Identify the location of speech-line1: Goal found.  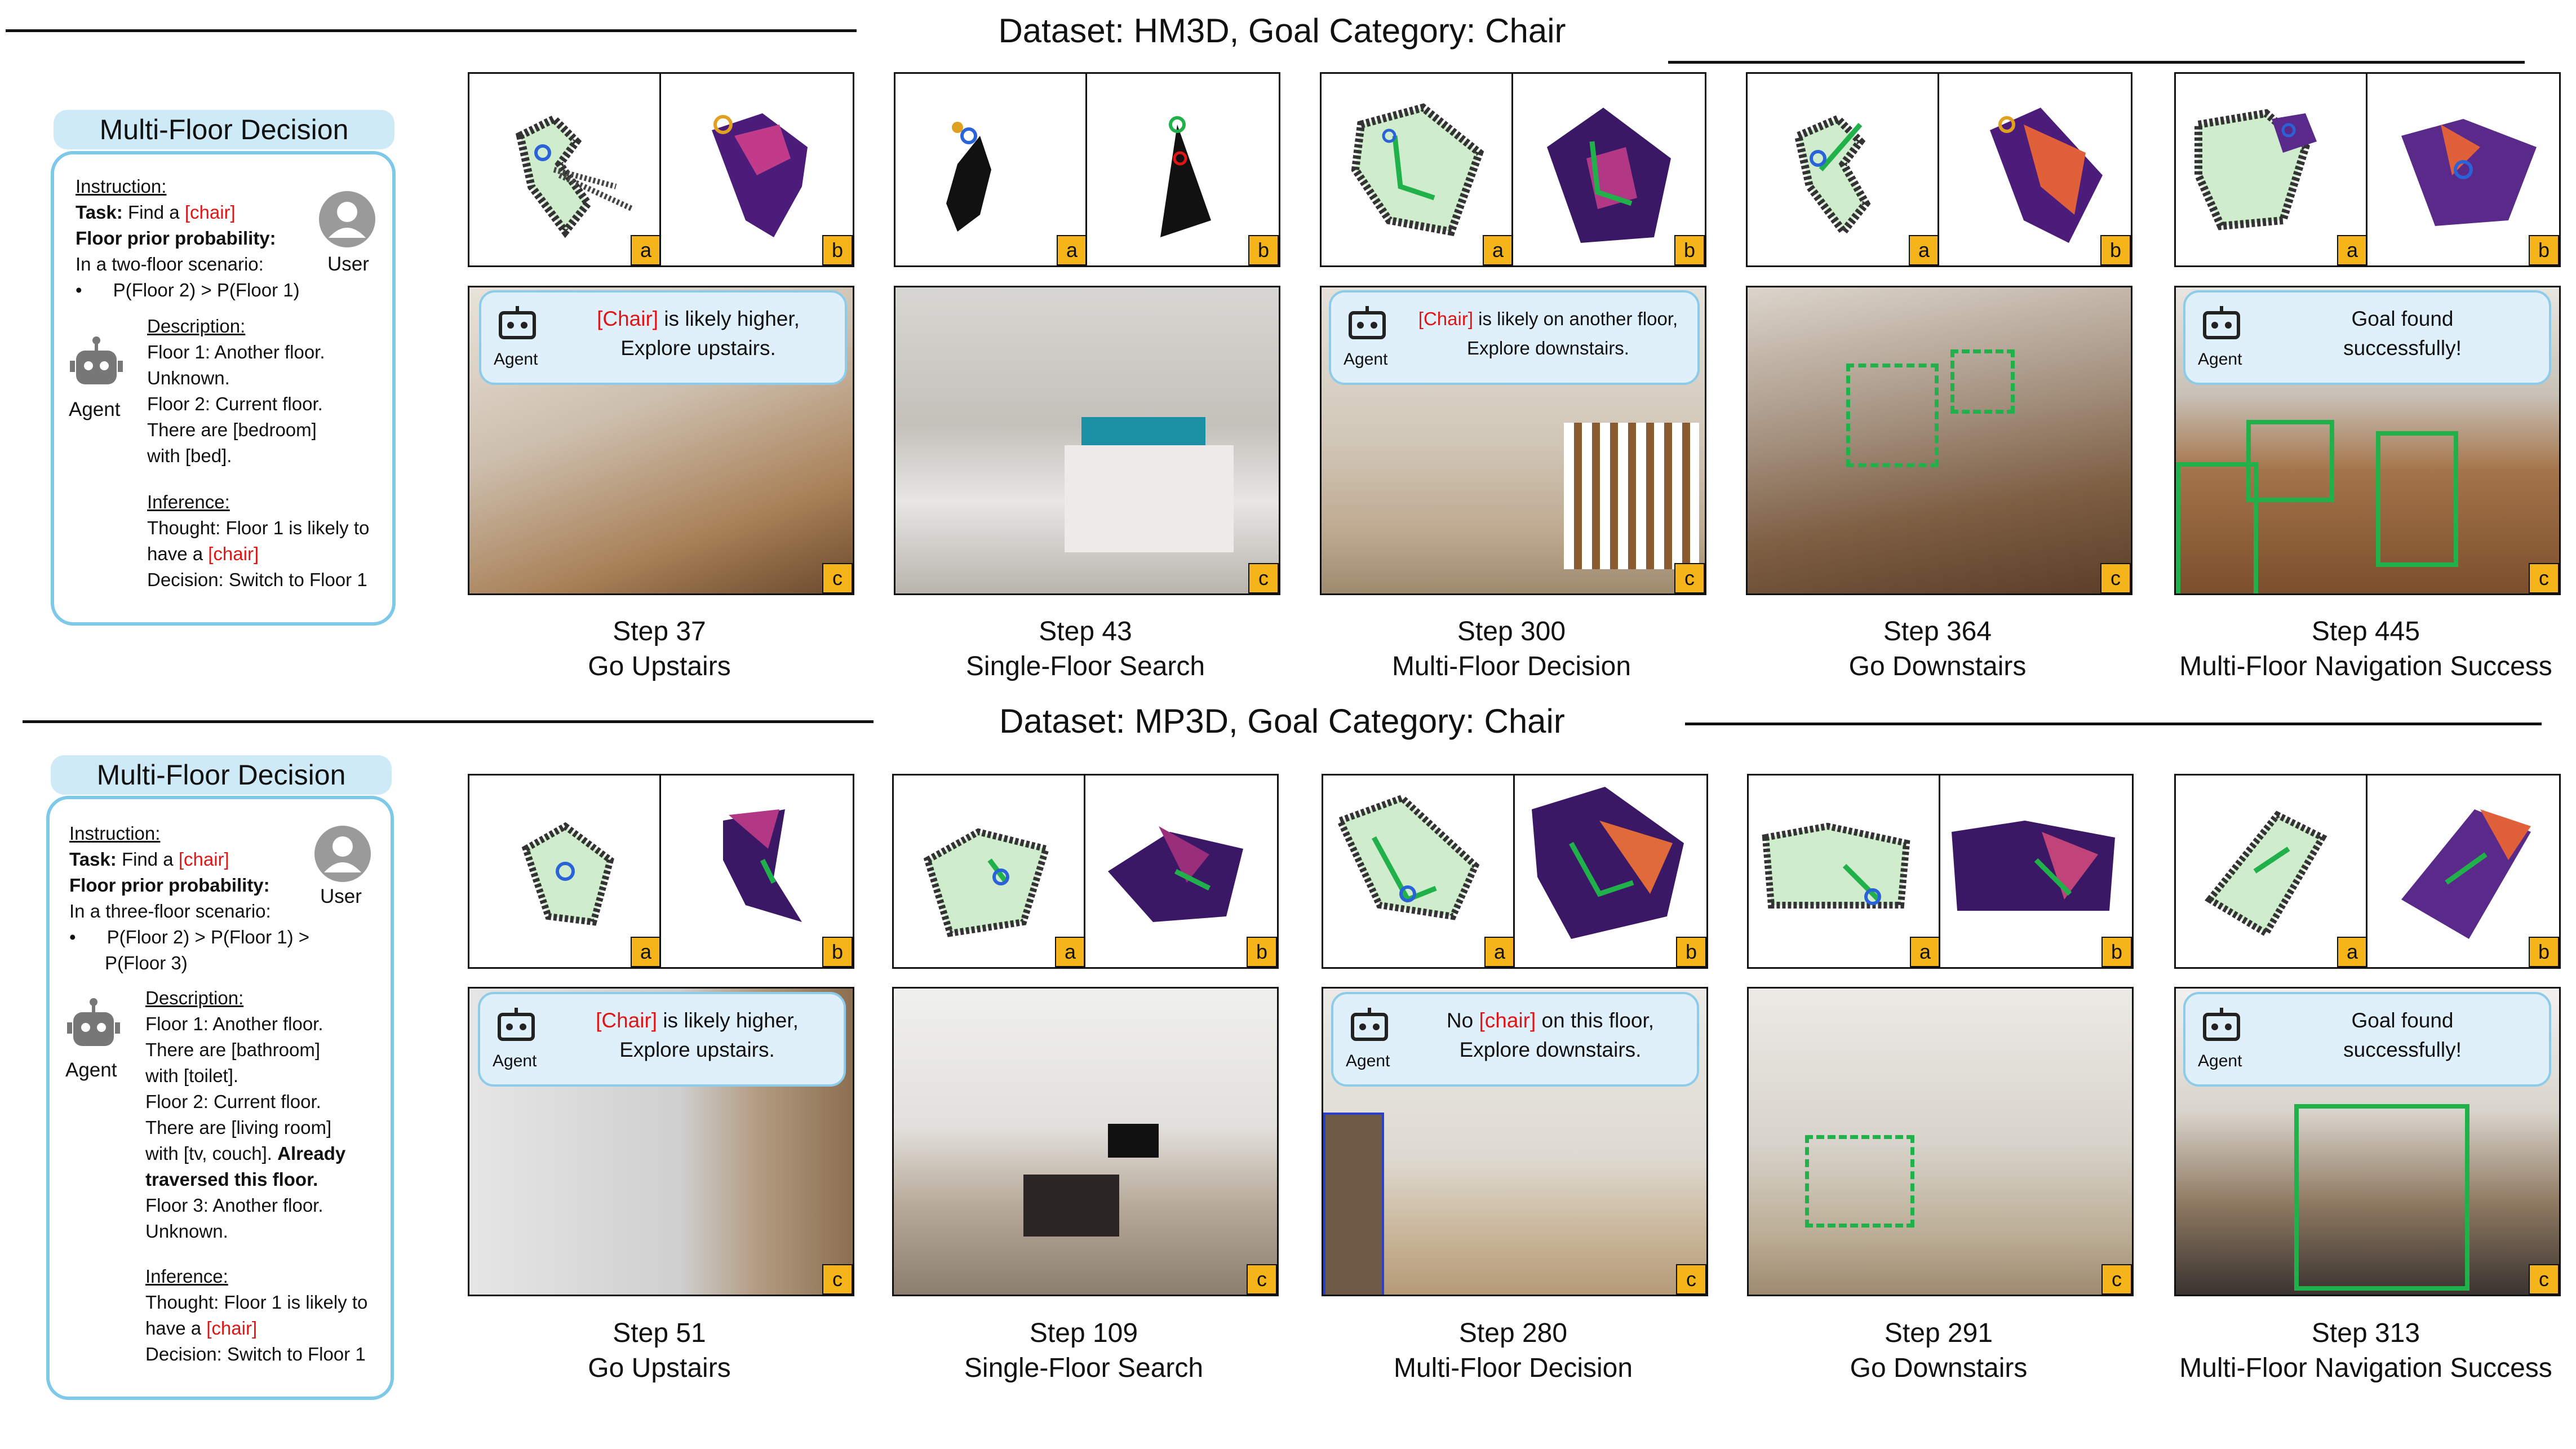
(2403, 1020).